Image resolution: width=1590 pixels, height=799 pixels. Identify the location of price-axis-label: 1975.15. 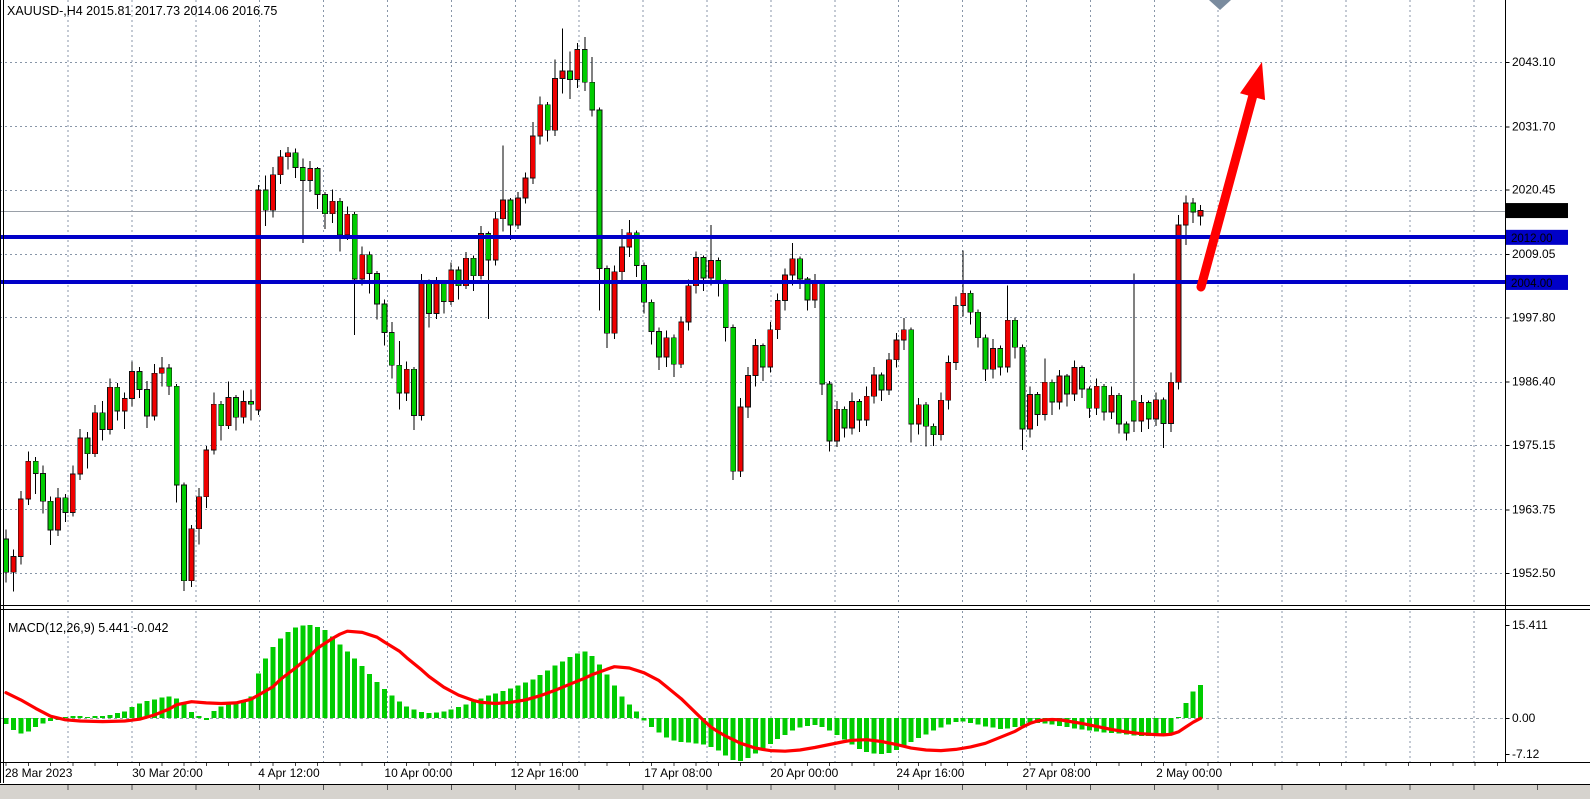
(1534, 445).